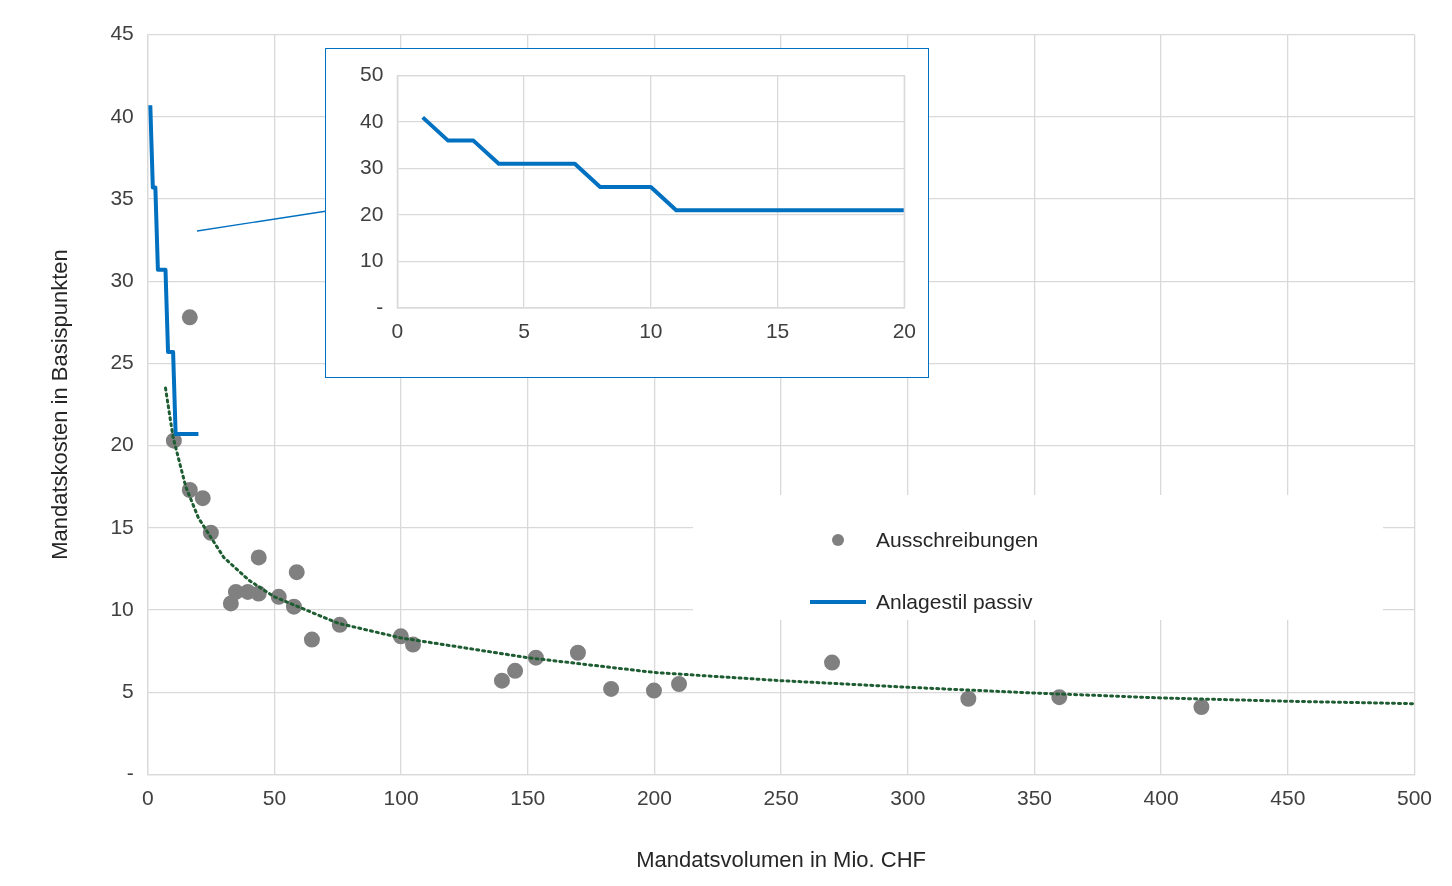  Describe the element at coordinates (122, 197) in the screenshot. I see `y-tick-label: 35` at that location.